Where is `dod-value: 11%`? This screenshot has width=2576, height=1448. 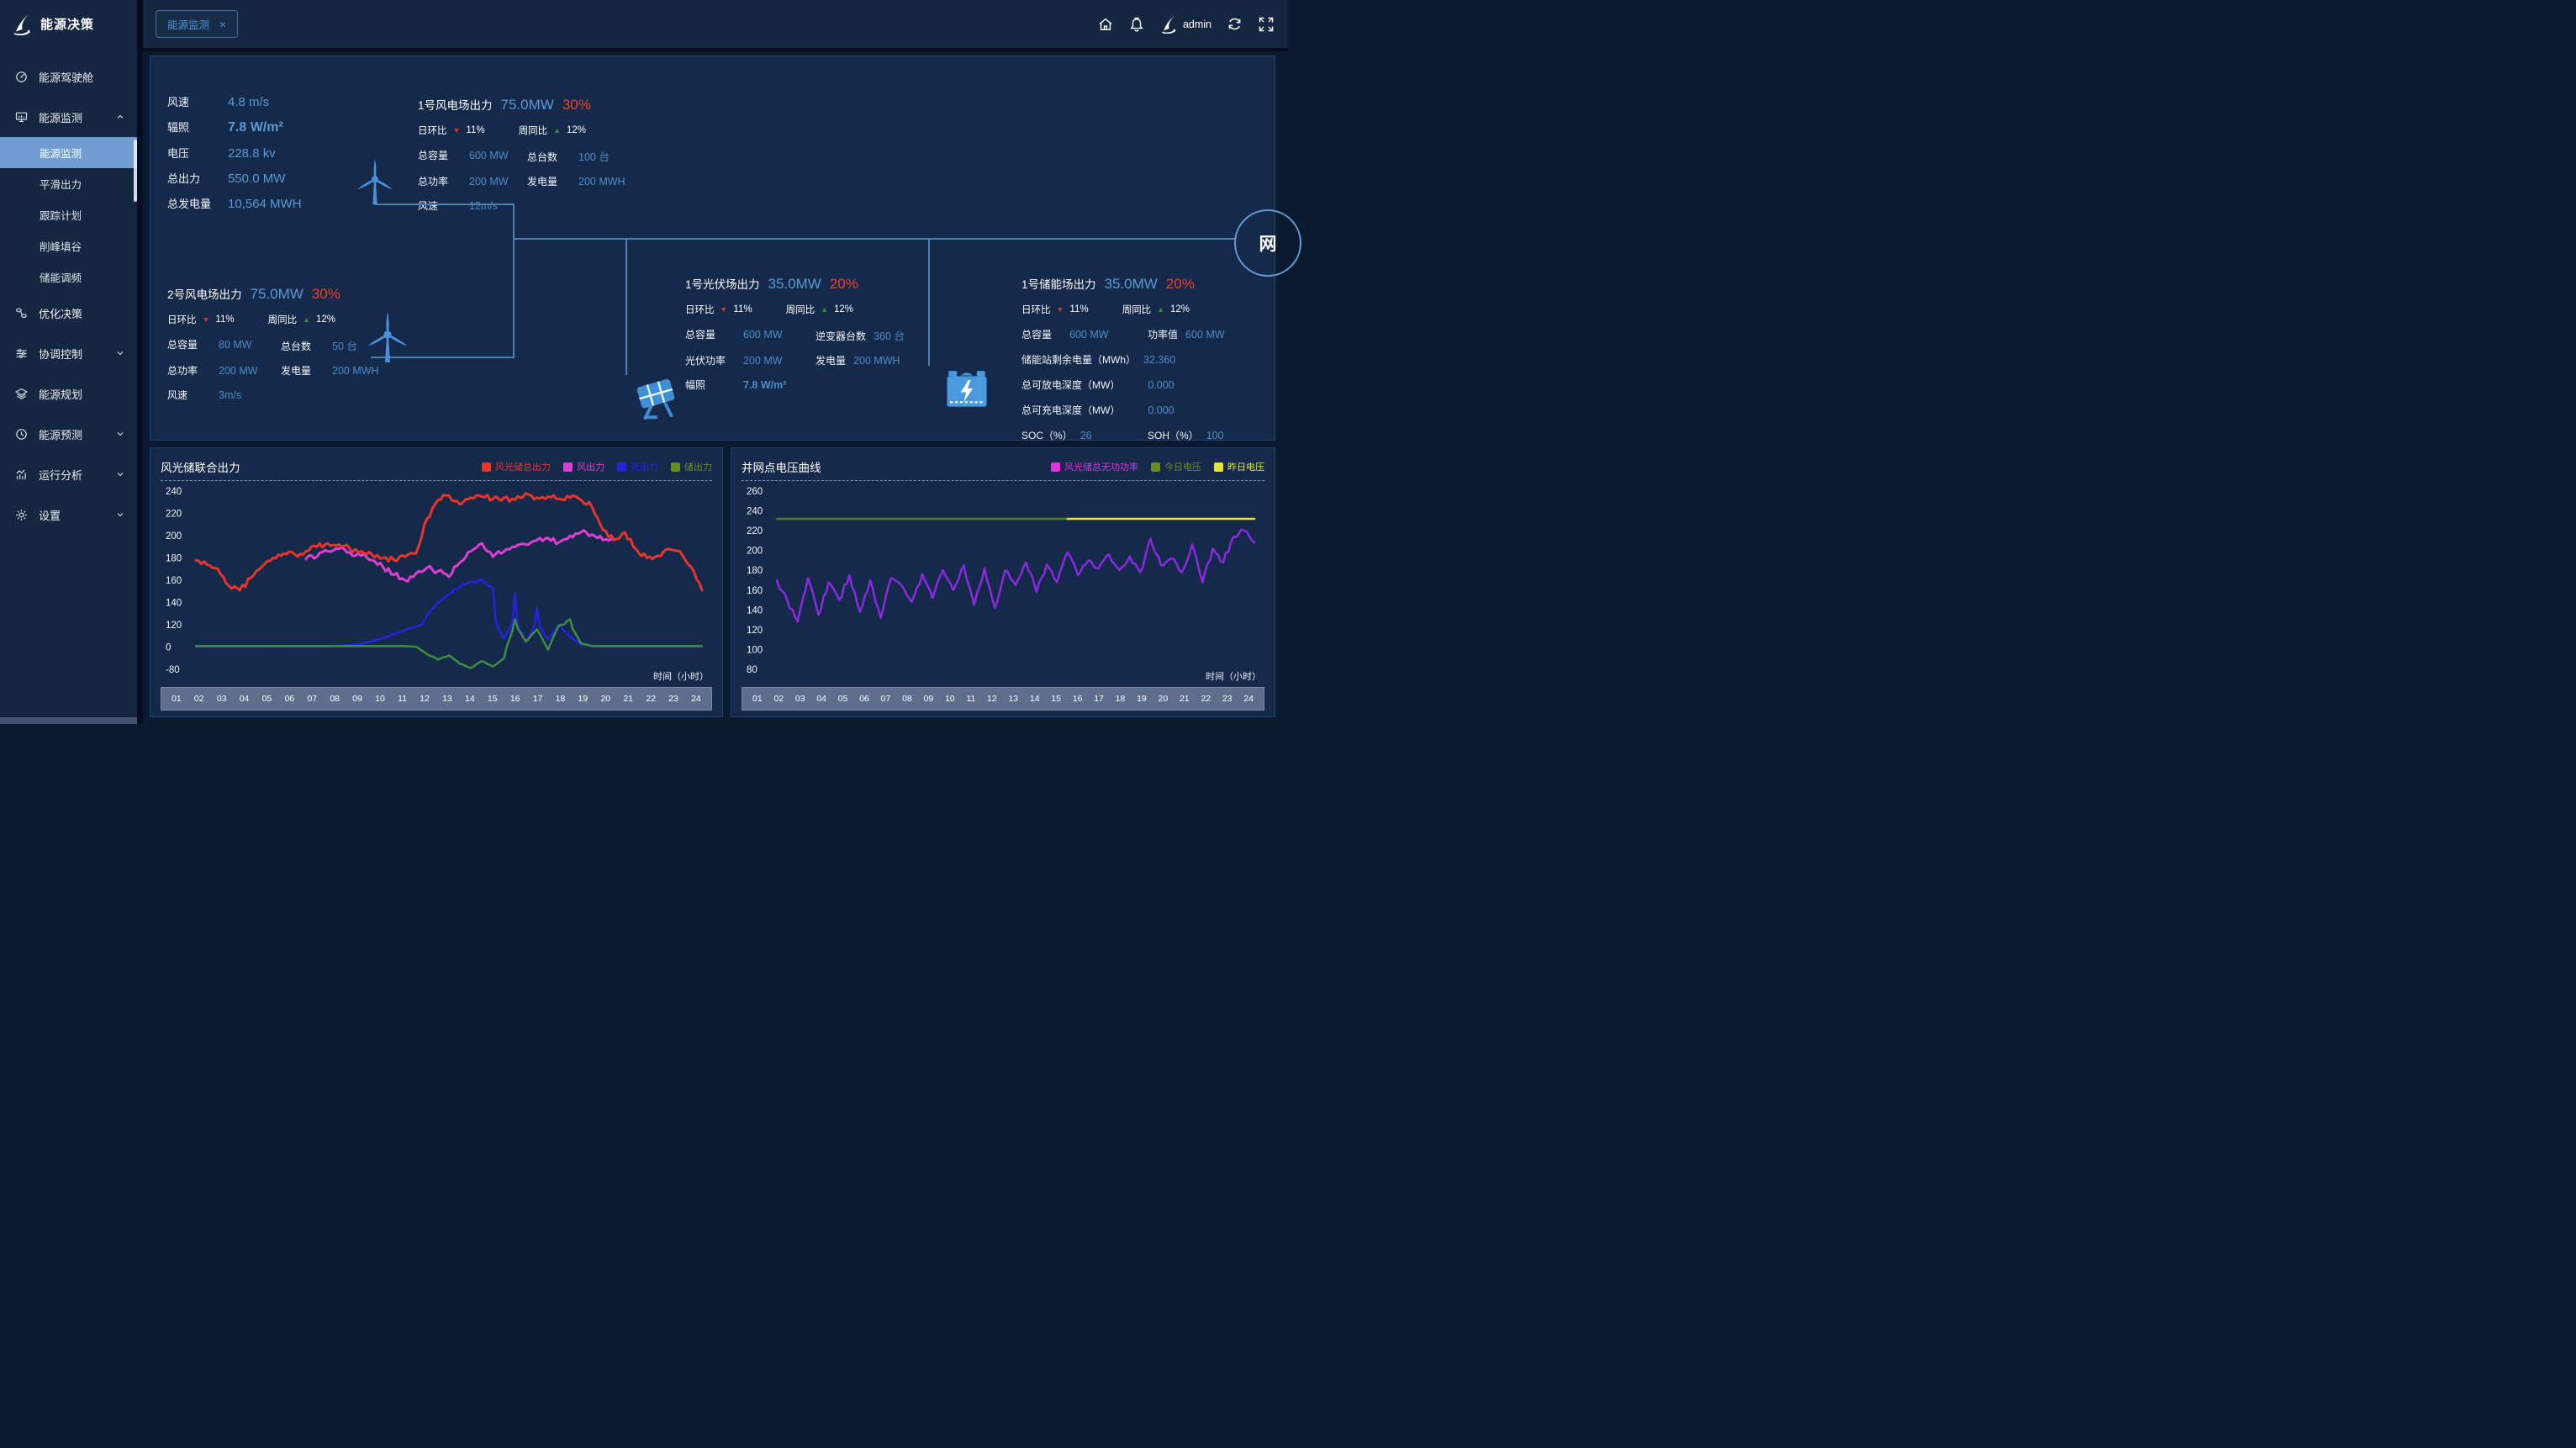
dod-value: 11% is located at coordinates (225, 319).